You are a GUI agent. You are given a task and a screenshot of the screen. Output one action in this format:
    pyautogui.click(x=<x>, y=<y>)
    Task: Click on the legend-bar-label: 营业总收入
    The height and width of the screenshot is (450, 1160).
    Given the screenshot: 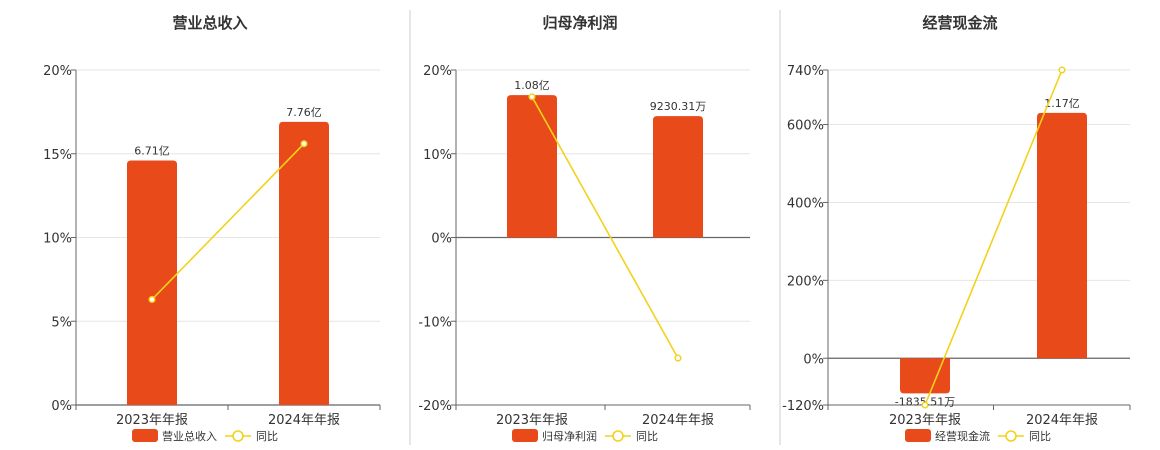 What is the action you would take?
    pyautogui.click(x=189, y=436)
    